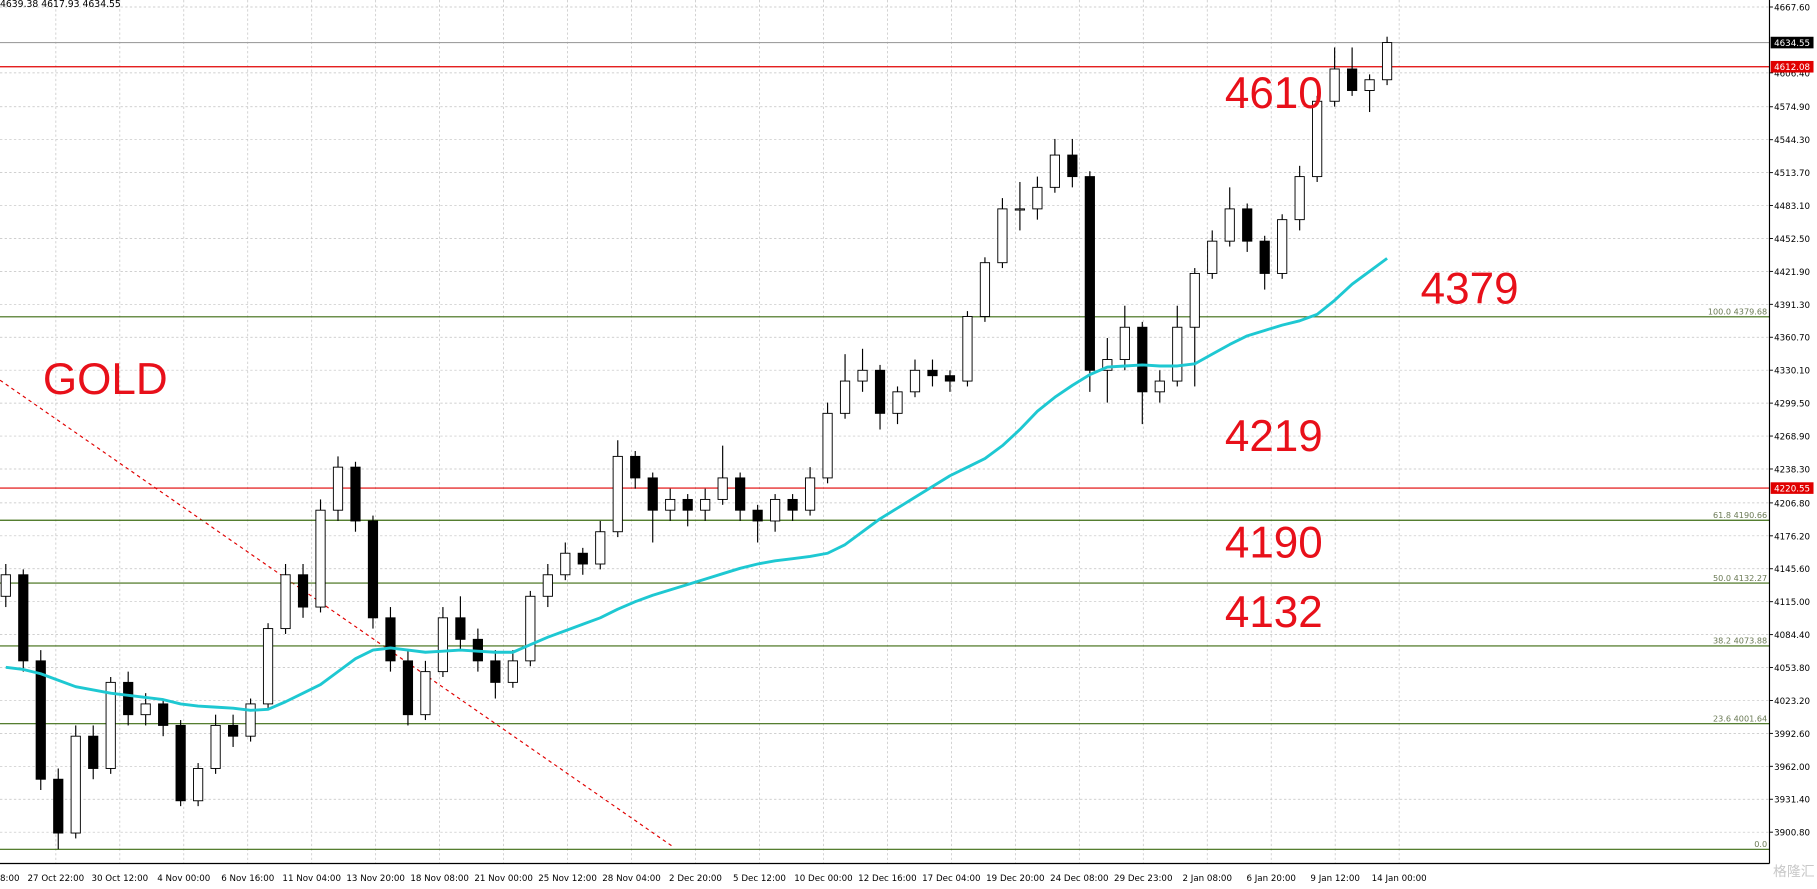 This screenshot has height=889, width=1817. I want to click on price-tag-label: 4612.08, so click(1792, 68).